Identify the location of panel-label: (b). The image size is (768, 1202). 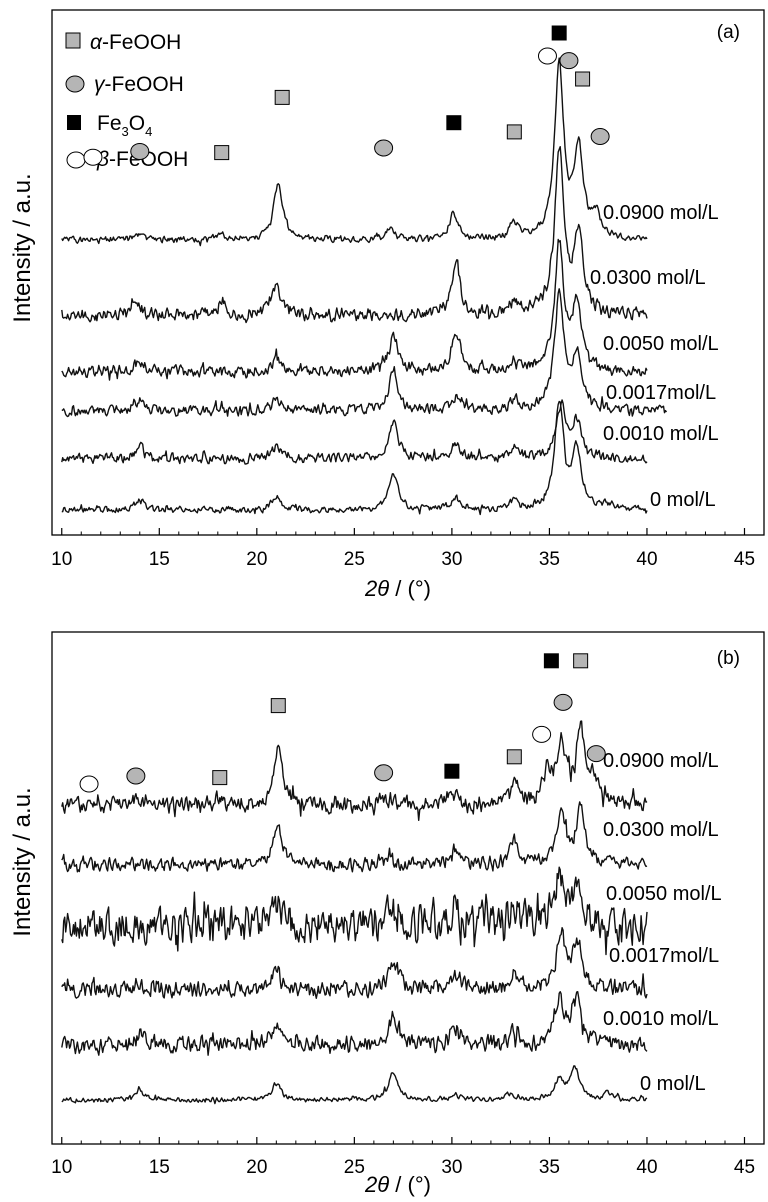
(728, 658).